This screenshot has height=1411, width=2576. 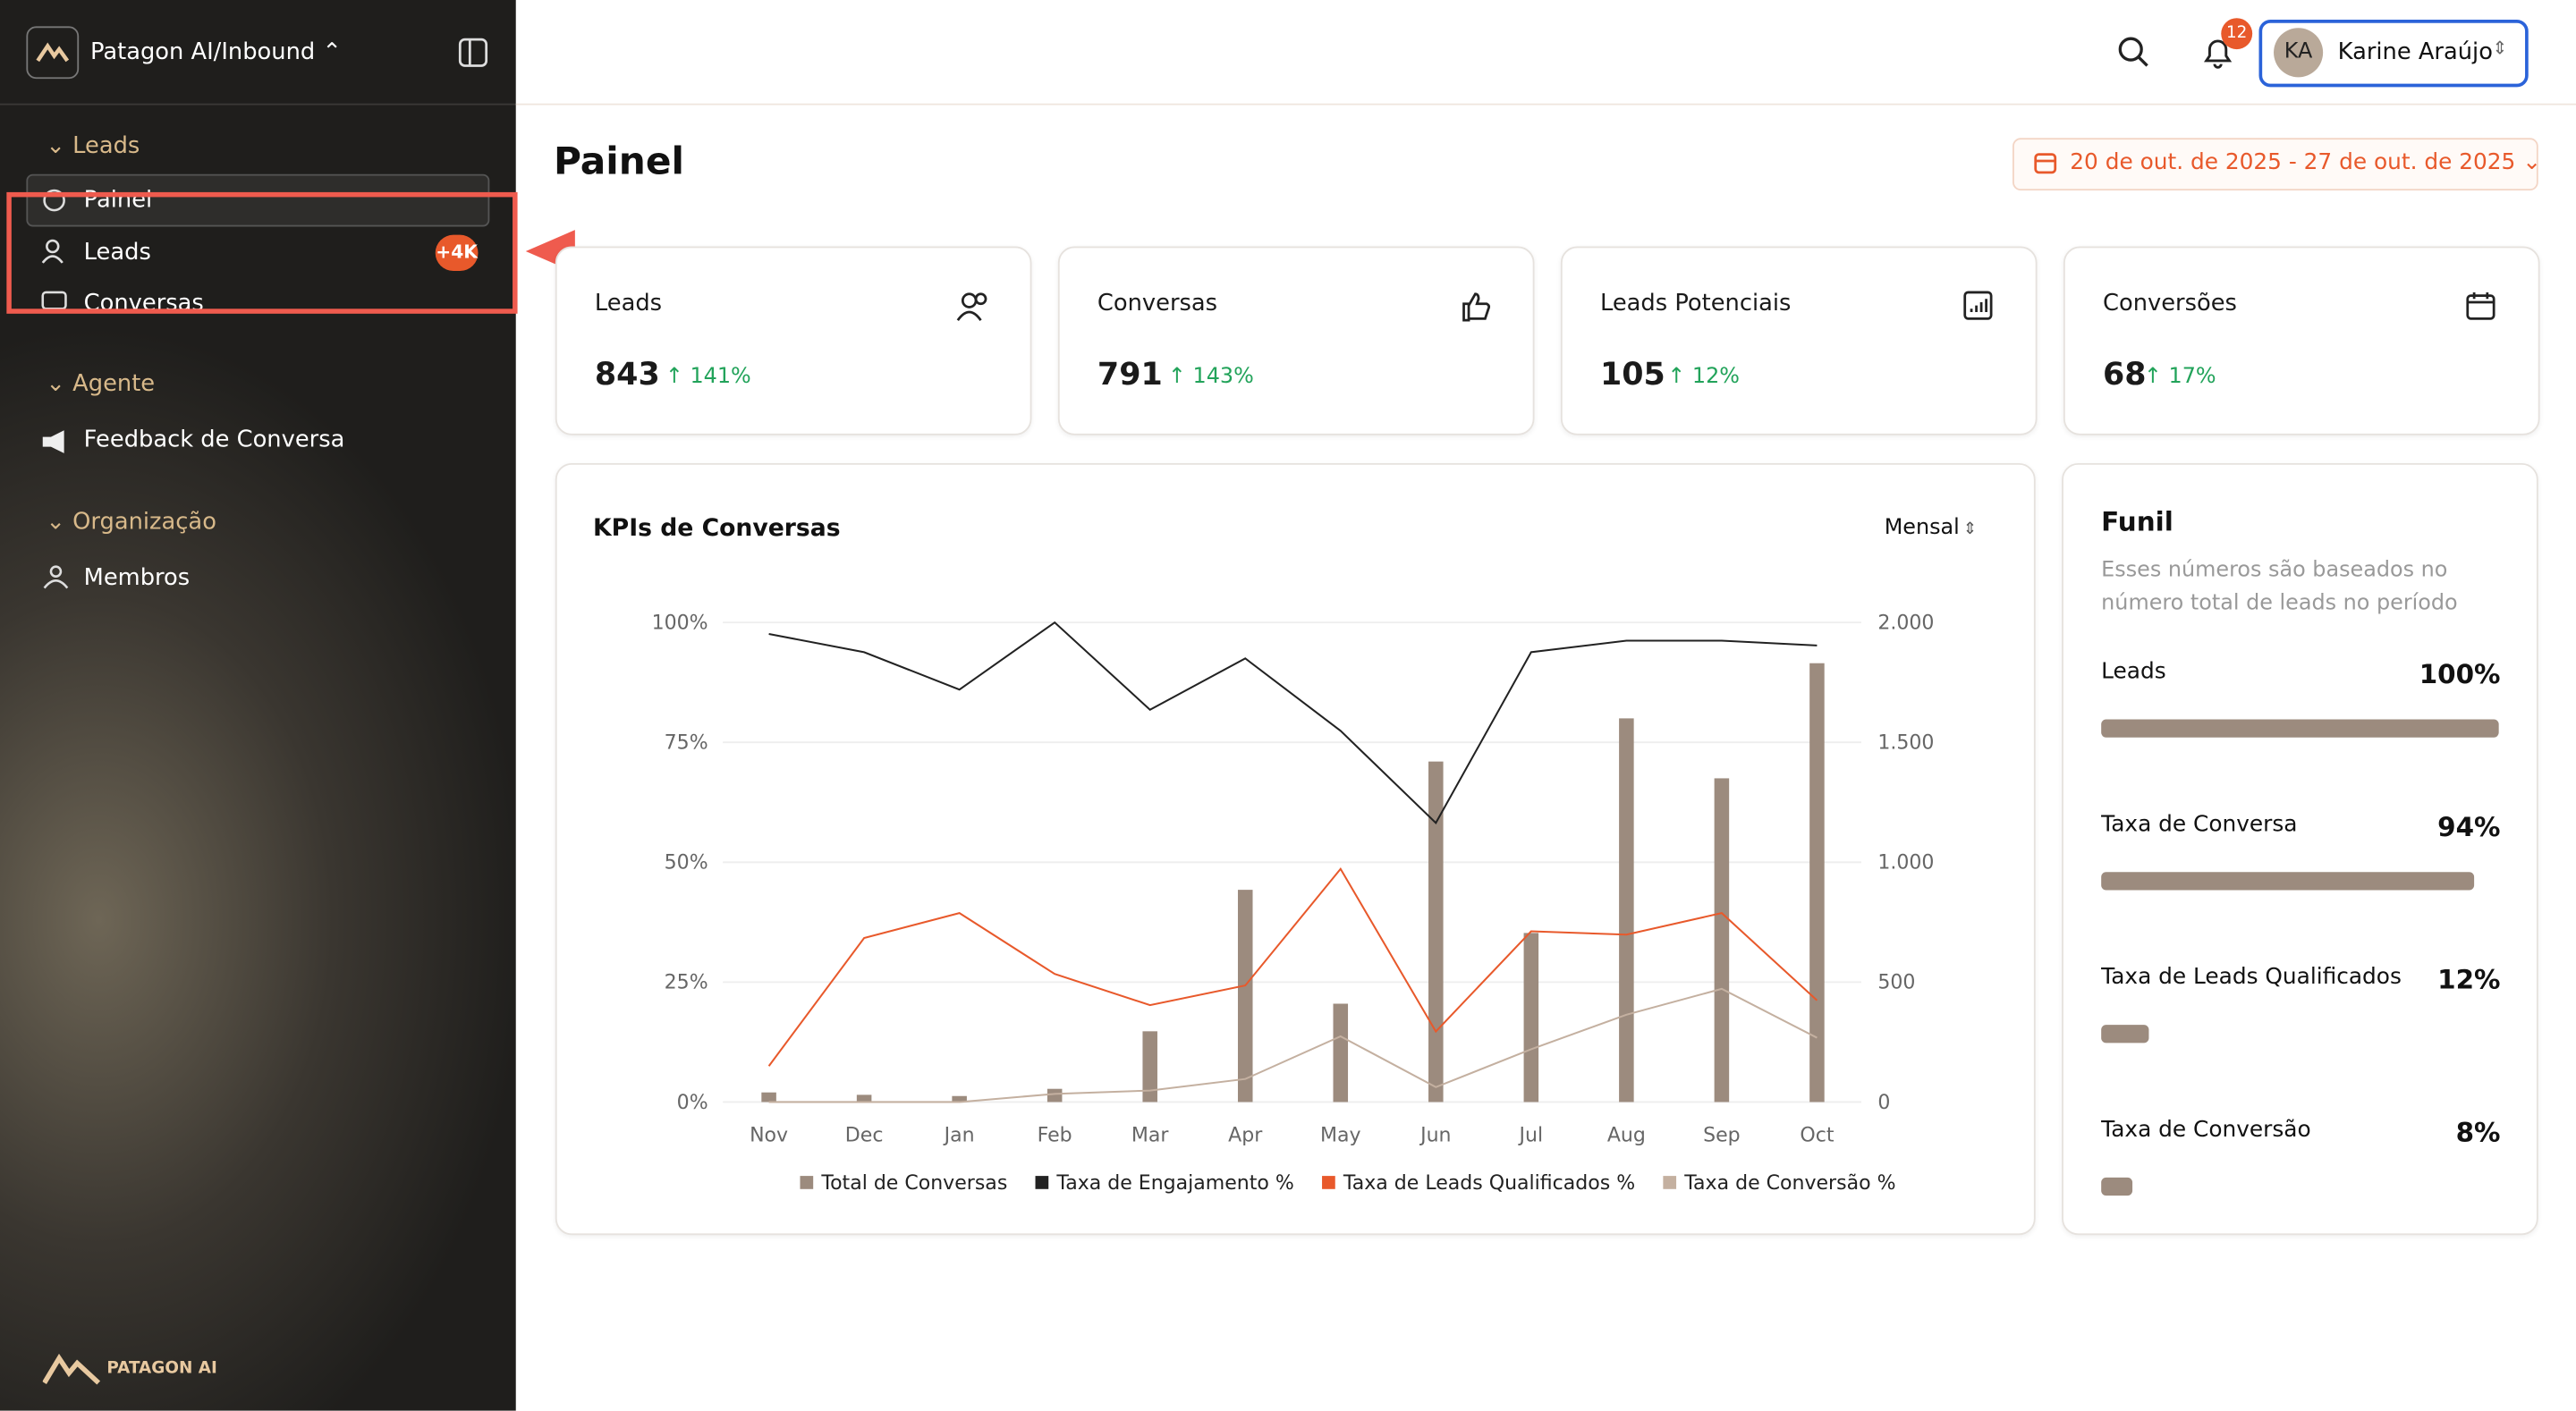 I want to click on legend-label: Taxa de Conversão %, so click(x=1789, y=1183).